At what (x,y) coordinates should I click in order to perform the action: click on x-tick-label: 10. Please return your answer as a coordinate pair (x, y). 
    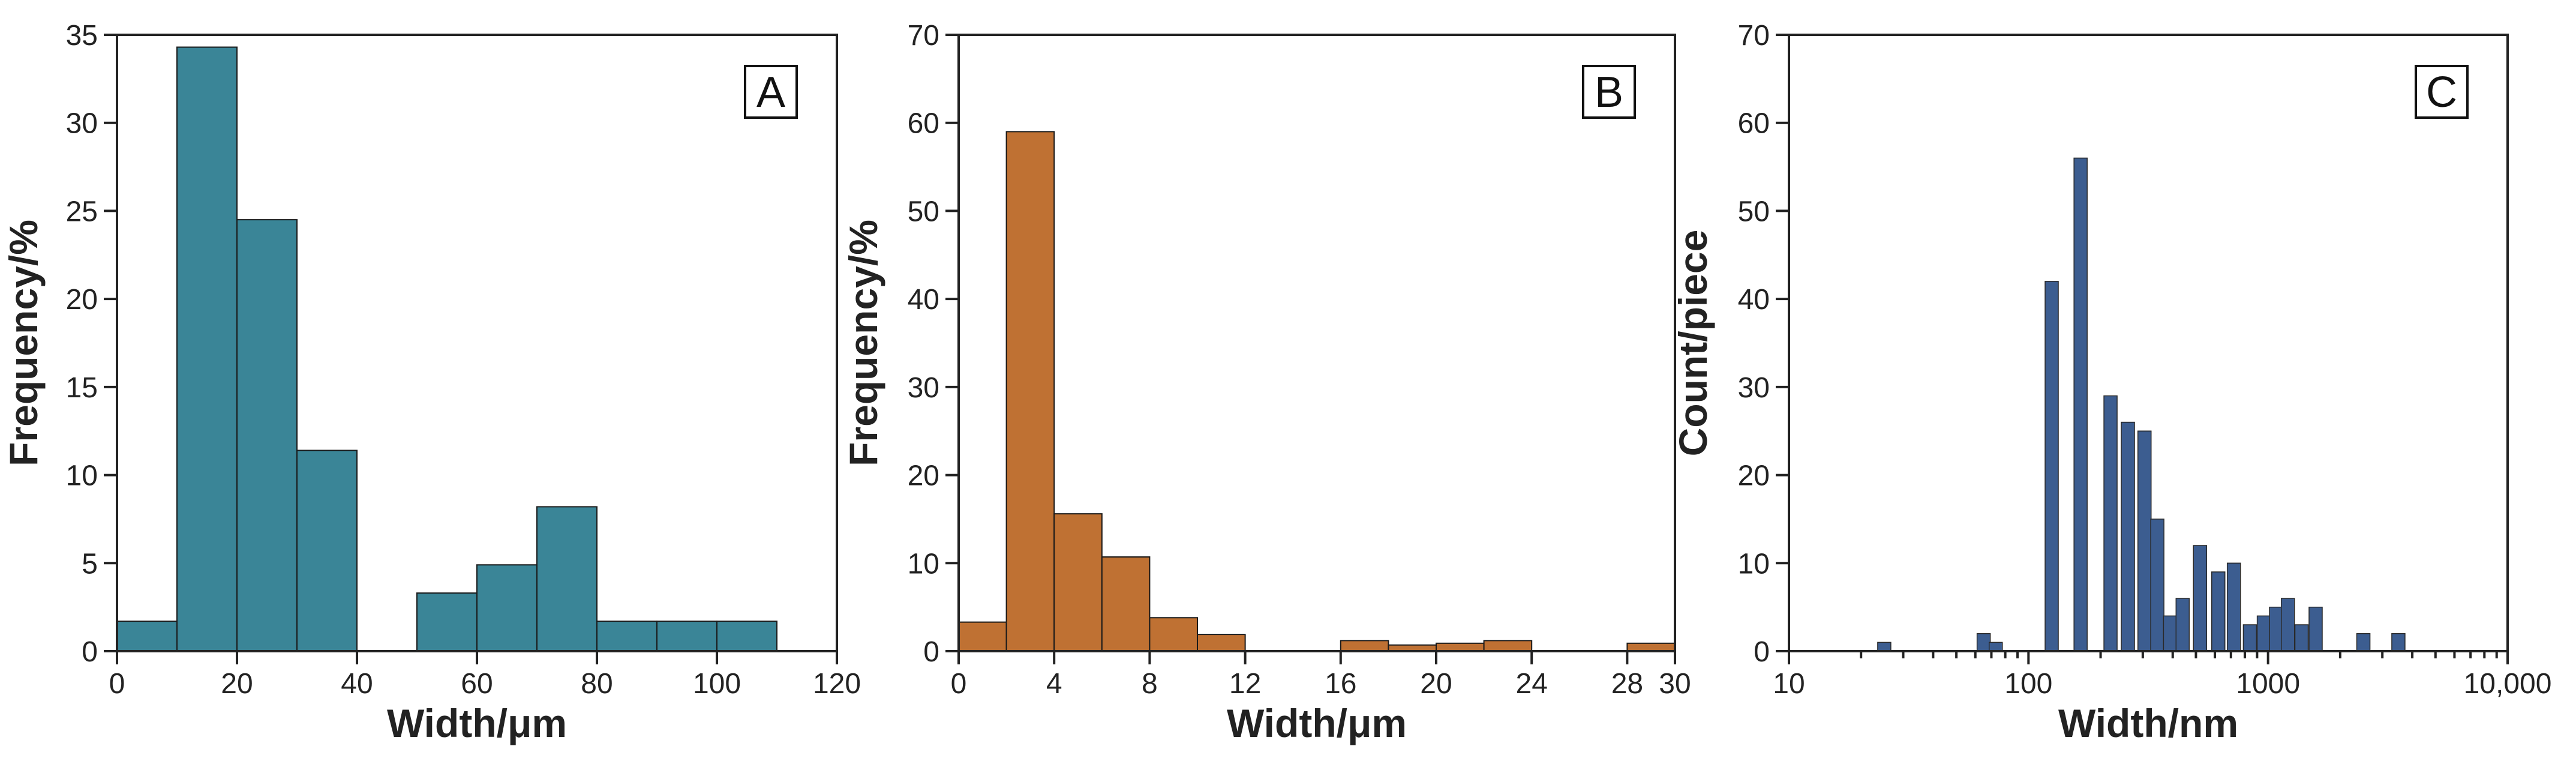
    Looking at the image, I should click on (1789, 684).